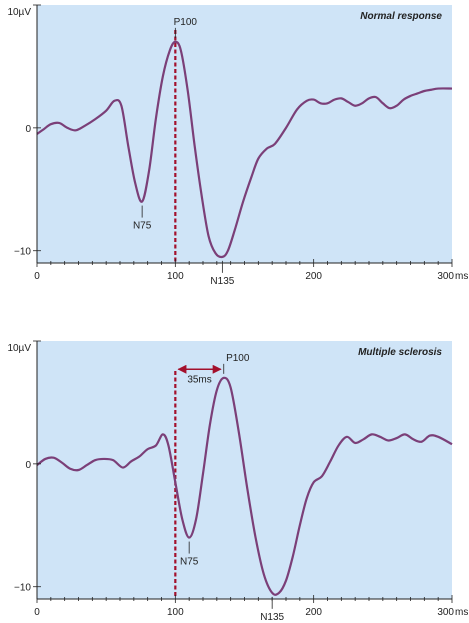 This screenshot has width=469, height=623. Describe the element at coordinates (400, 352) in the screenshot. I see `panel-title: Multiple sclerosis` at that location.